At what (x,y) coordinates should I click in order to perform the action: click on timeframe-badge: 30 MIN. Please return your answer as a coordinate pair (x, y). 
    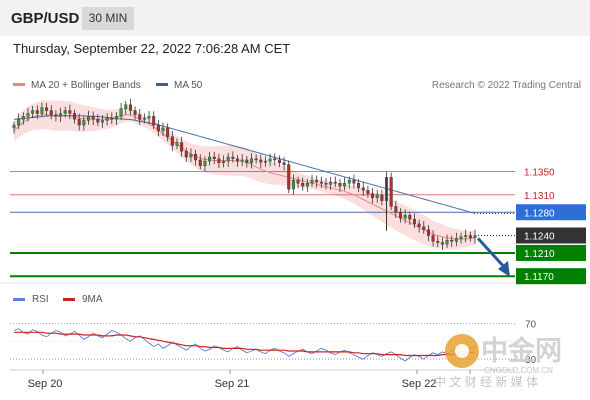
    Looking at the image, I should click on (108, 18).